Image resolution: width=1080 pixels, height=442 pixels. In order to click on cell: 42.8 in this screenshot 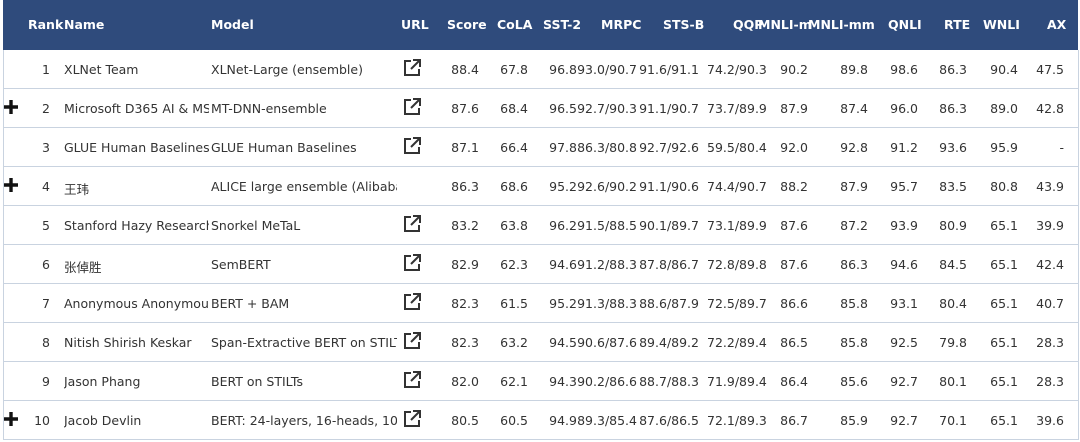, I will do `click(1050, 108)`.